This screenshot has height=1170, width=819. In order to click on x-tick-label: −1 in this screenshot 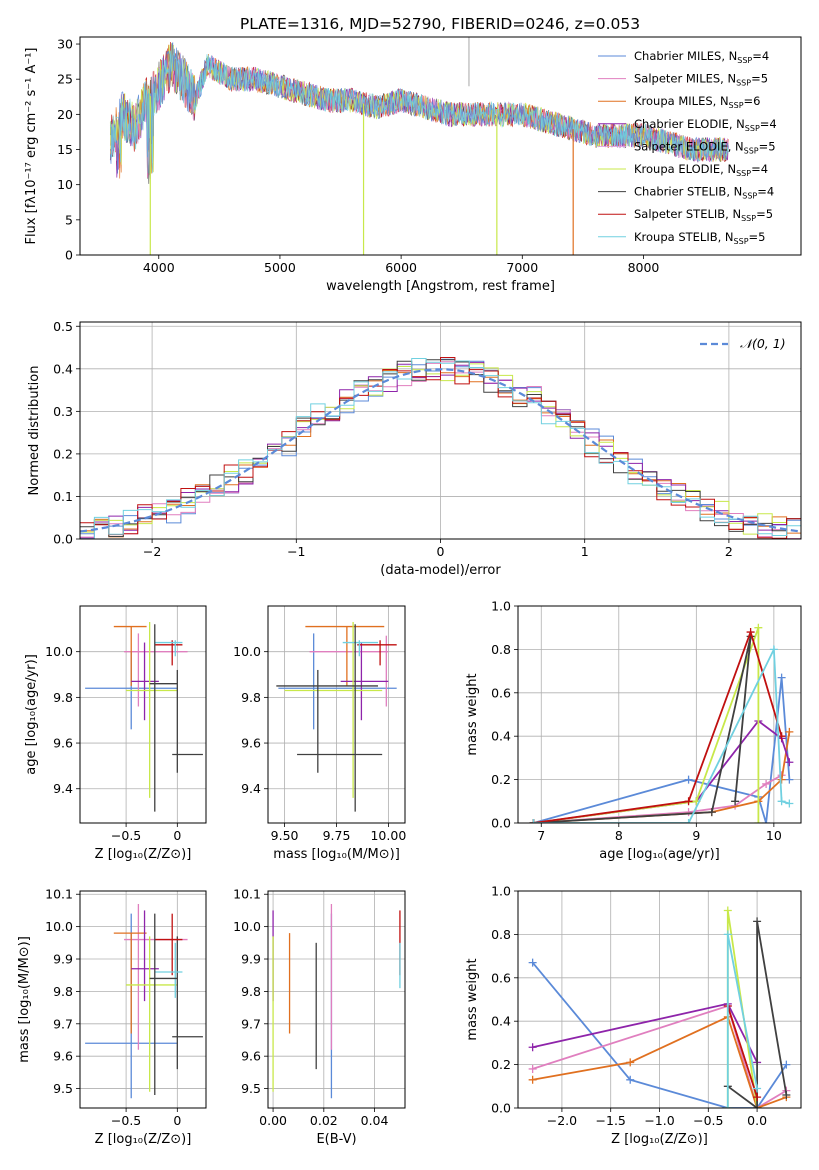, I will do `click(296, 551)`.